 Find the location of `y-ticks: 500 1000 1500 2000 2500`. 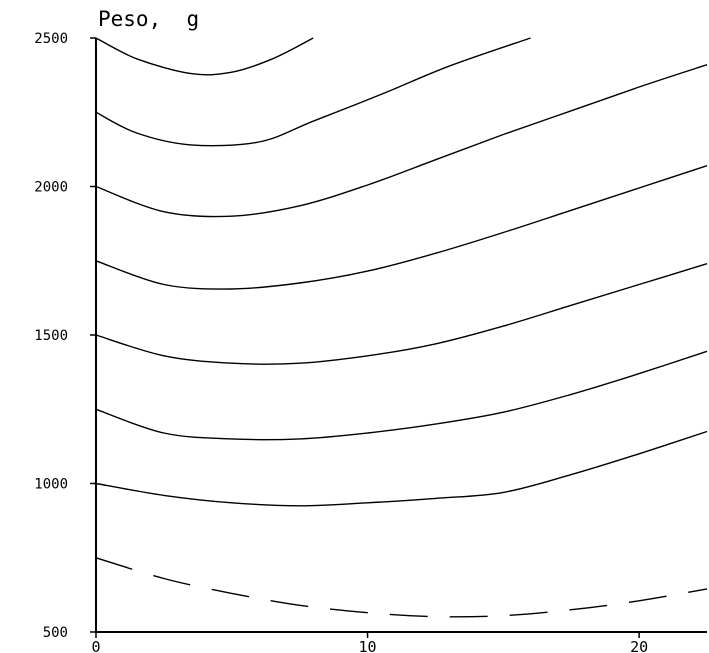

y-ticks: 500 1000 1500 2000 2500 is located at coordinates (65, 336).